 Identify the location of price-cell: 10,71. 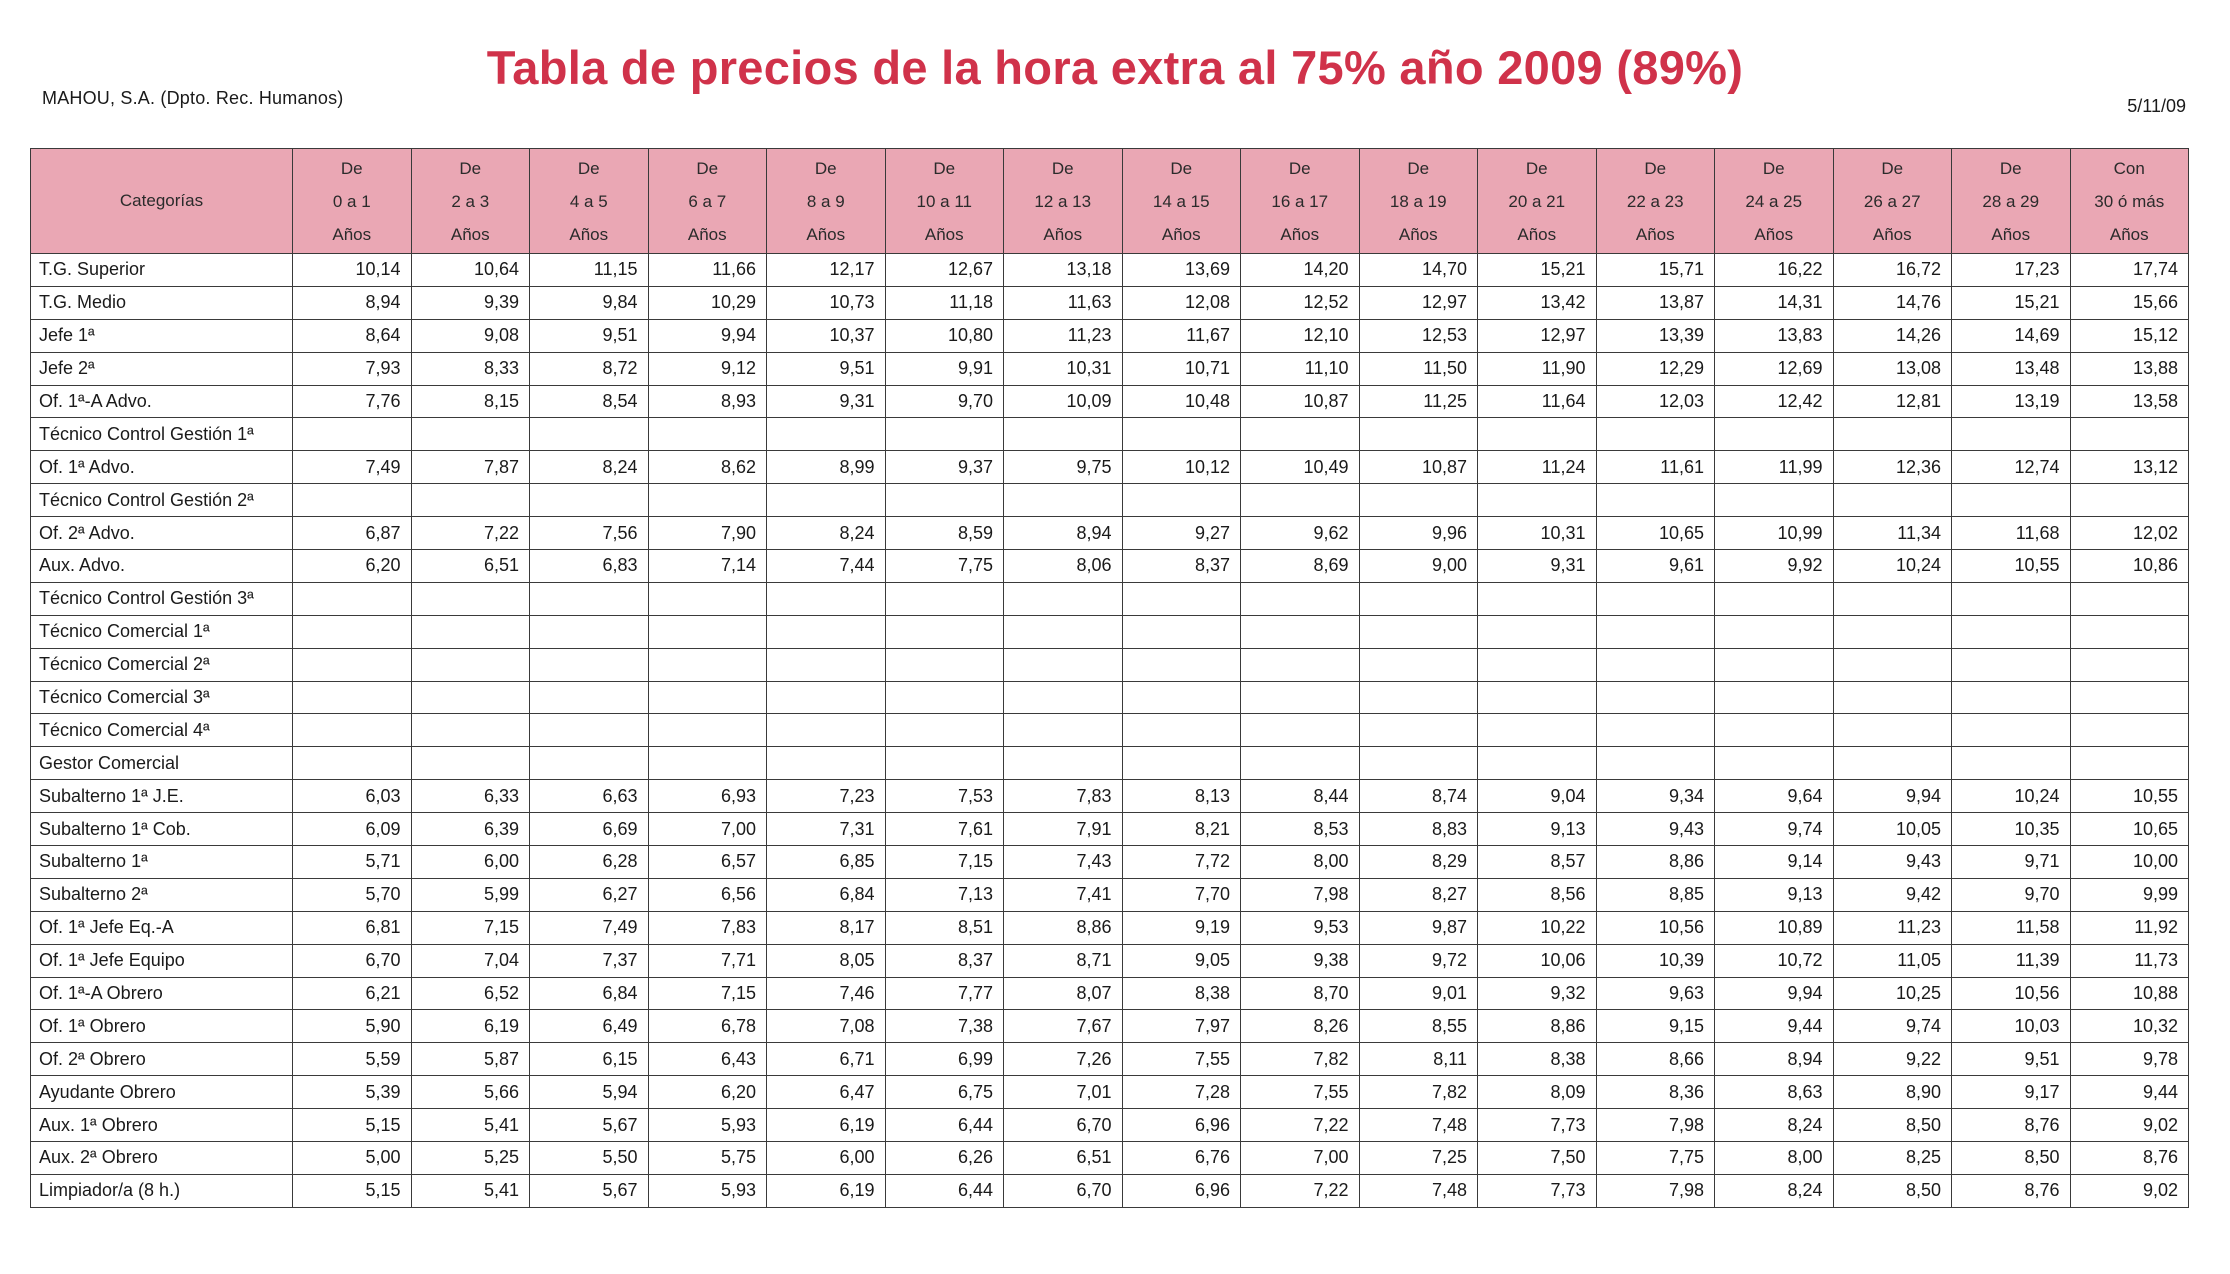
(1181, 368).